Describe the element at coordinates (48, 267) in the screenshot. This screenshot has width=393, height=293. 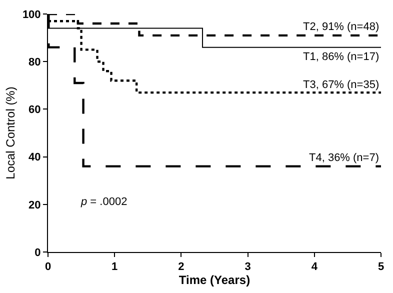
I see `x-tick-label: 0` at that location.